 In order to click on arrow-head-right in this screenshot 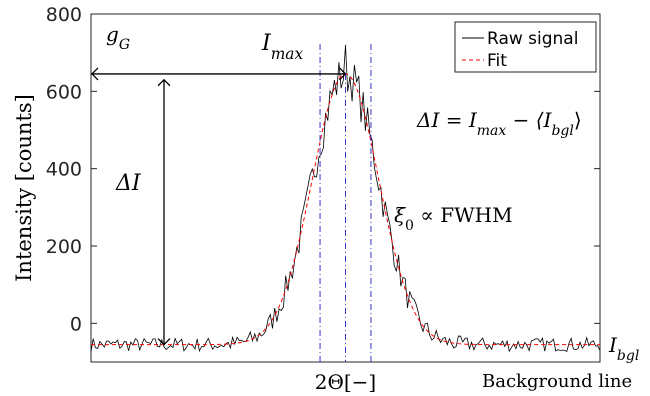, I will do `click(343, 74)`.